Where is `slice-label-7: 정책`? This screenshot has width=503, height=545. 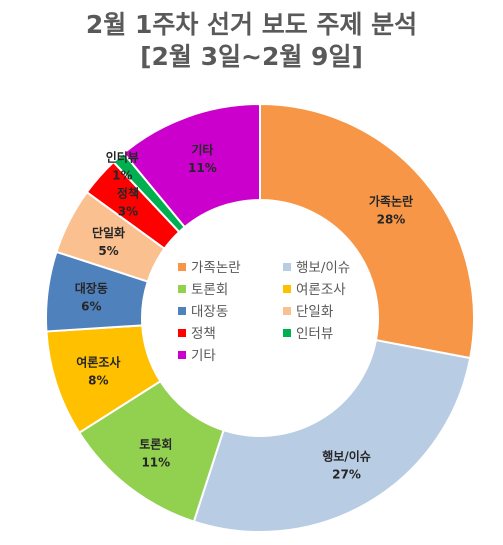
slice-label-7: 정책 is located at coordinates (128, 193).